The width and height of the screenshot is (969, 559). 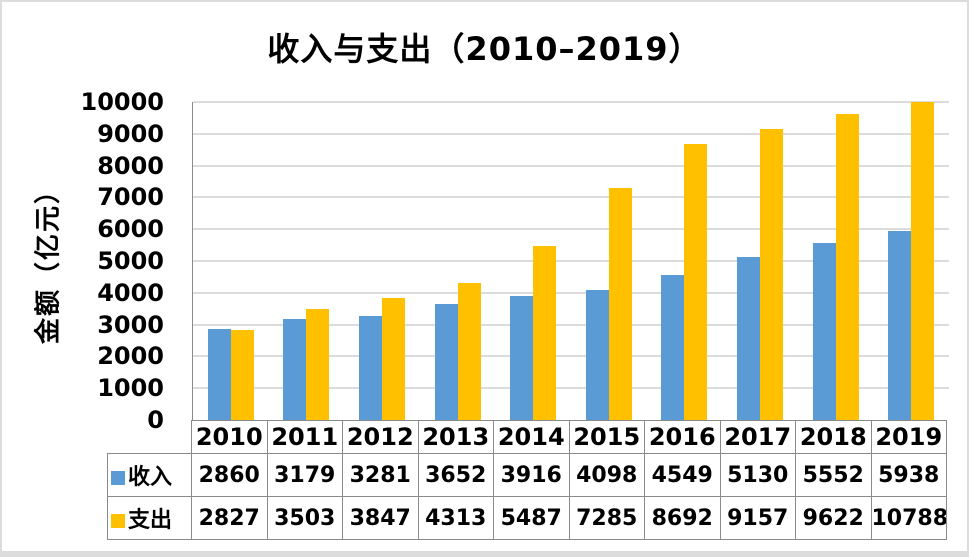 I want to click on bar-income-2019, so click(x=900, y=325).